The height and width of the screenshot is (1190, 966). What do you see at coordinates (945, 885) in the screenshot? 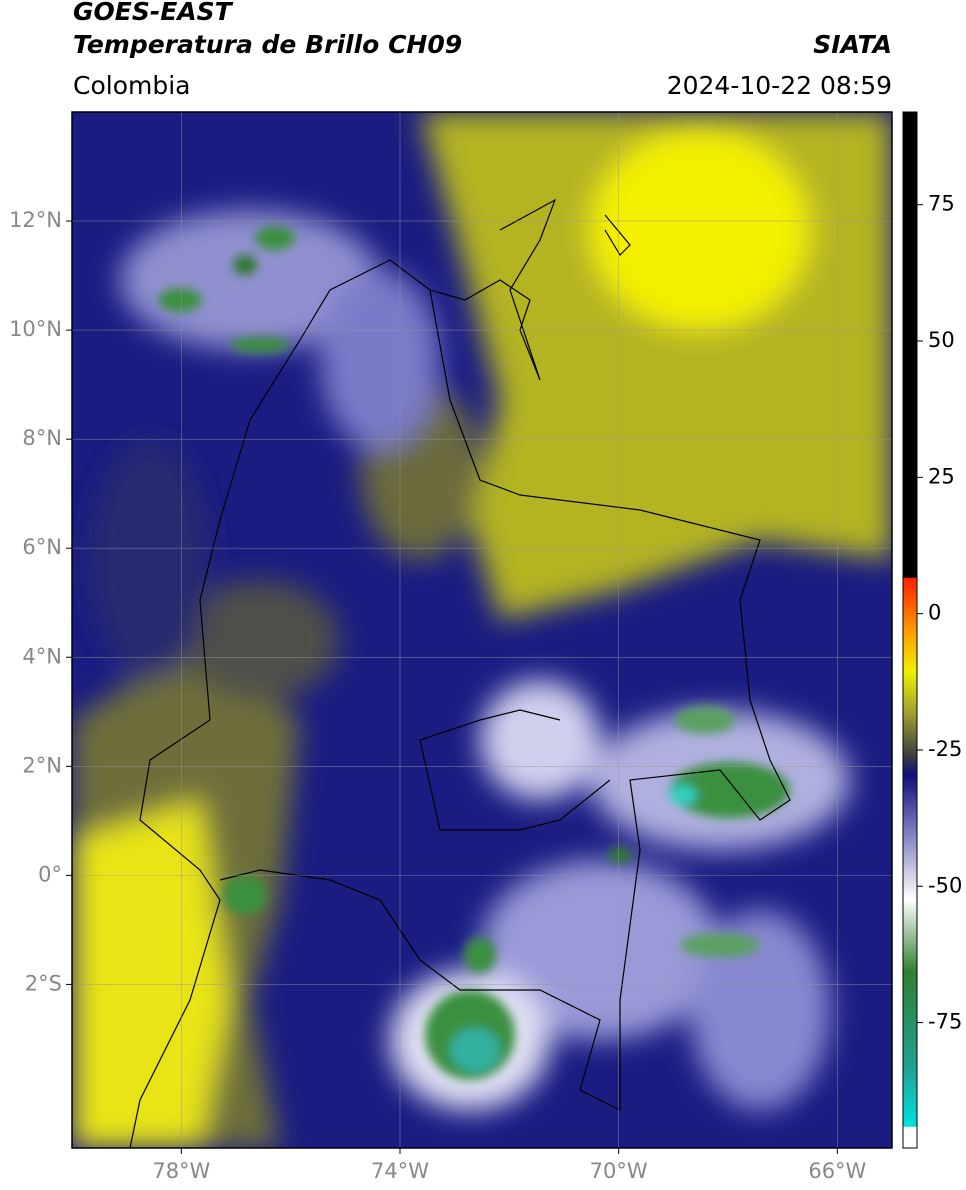
I see `colorbar-label: -50` at bounding box center [945, 885].